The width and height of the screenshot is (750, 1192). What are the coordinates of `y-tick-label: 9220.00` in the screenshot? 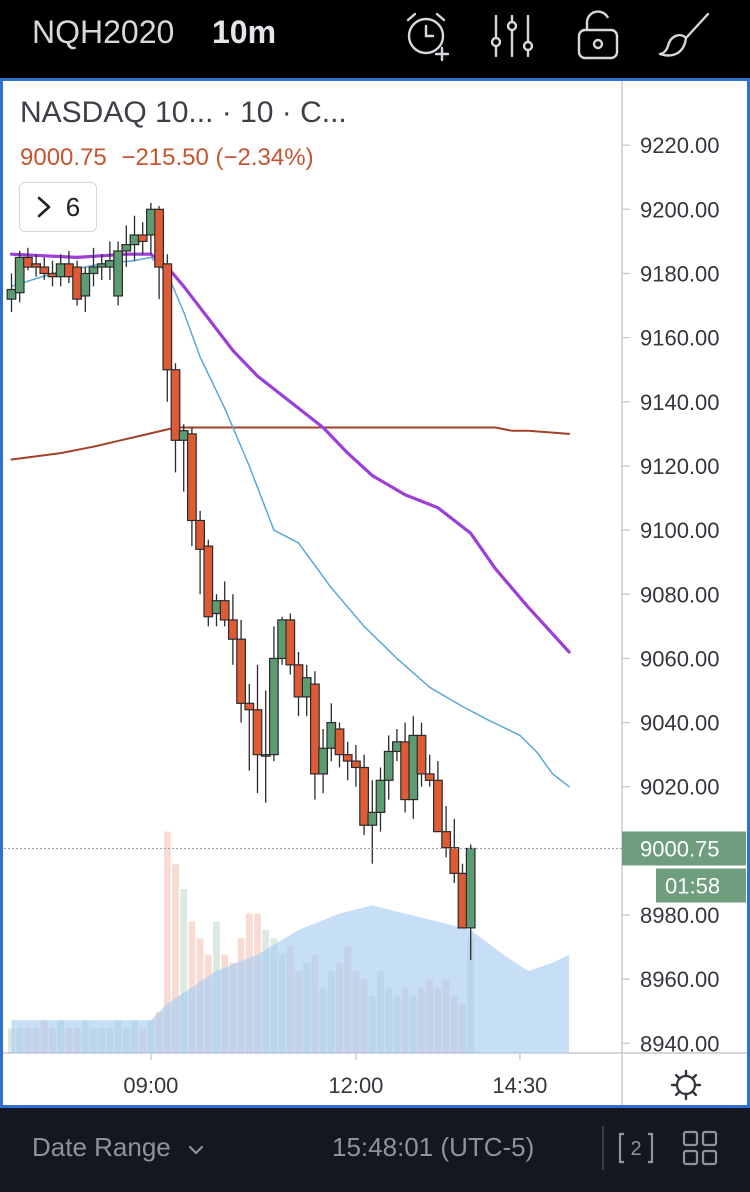 It's located at (680, 145).